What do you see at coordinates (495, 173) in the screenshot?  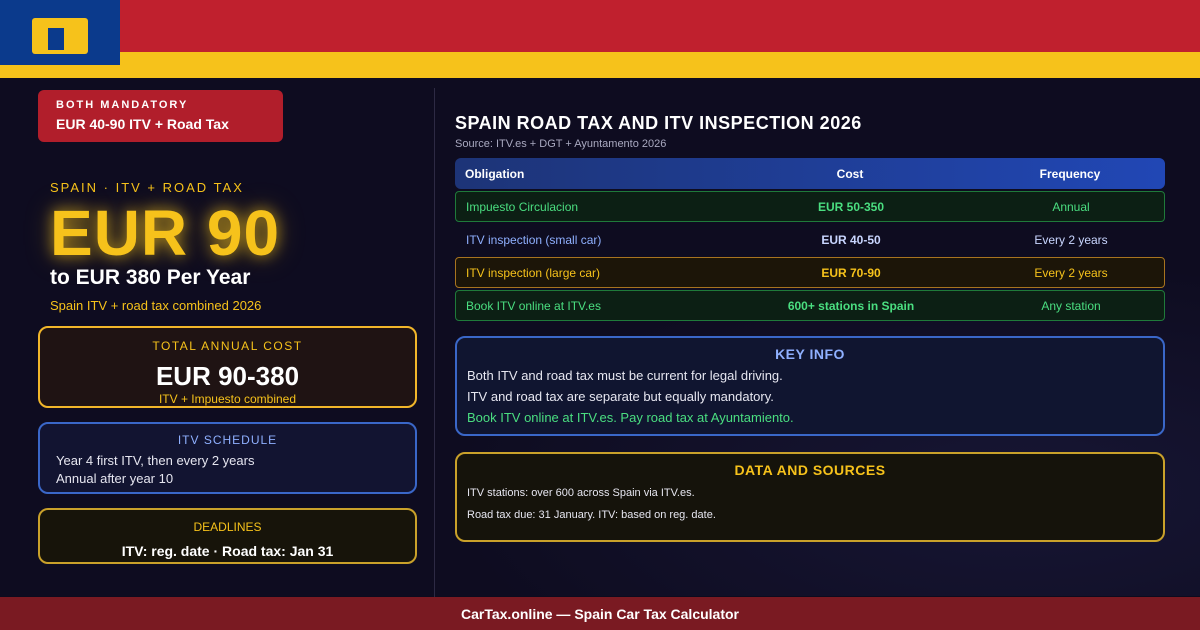 I see `header-obligation: Obligation` at bounding box center [495, 173].